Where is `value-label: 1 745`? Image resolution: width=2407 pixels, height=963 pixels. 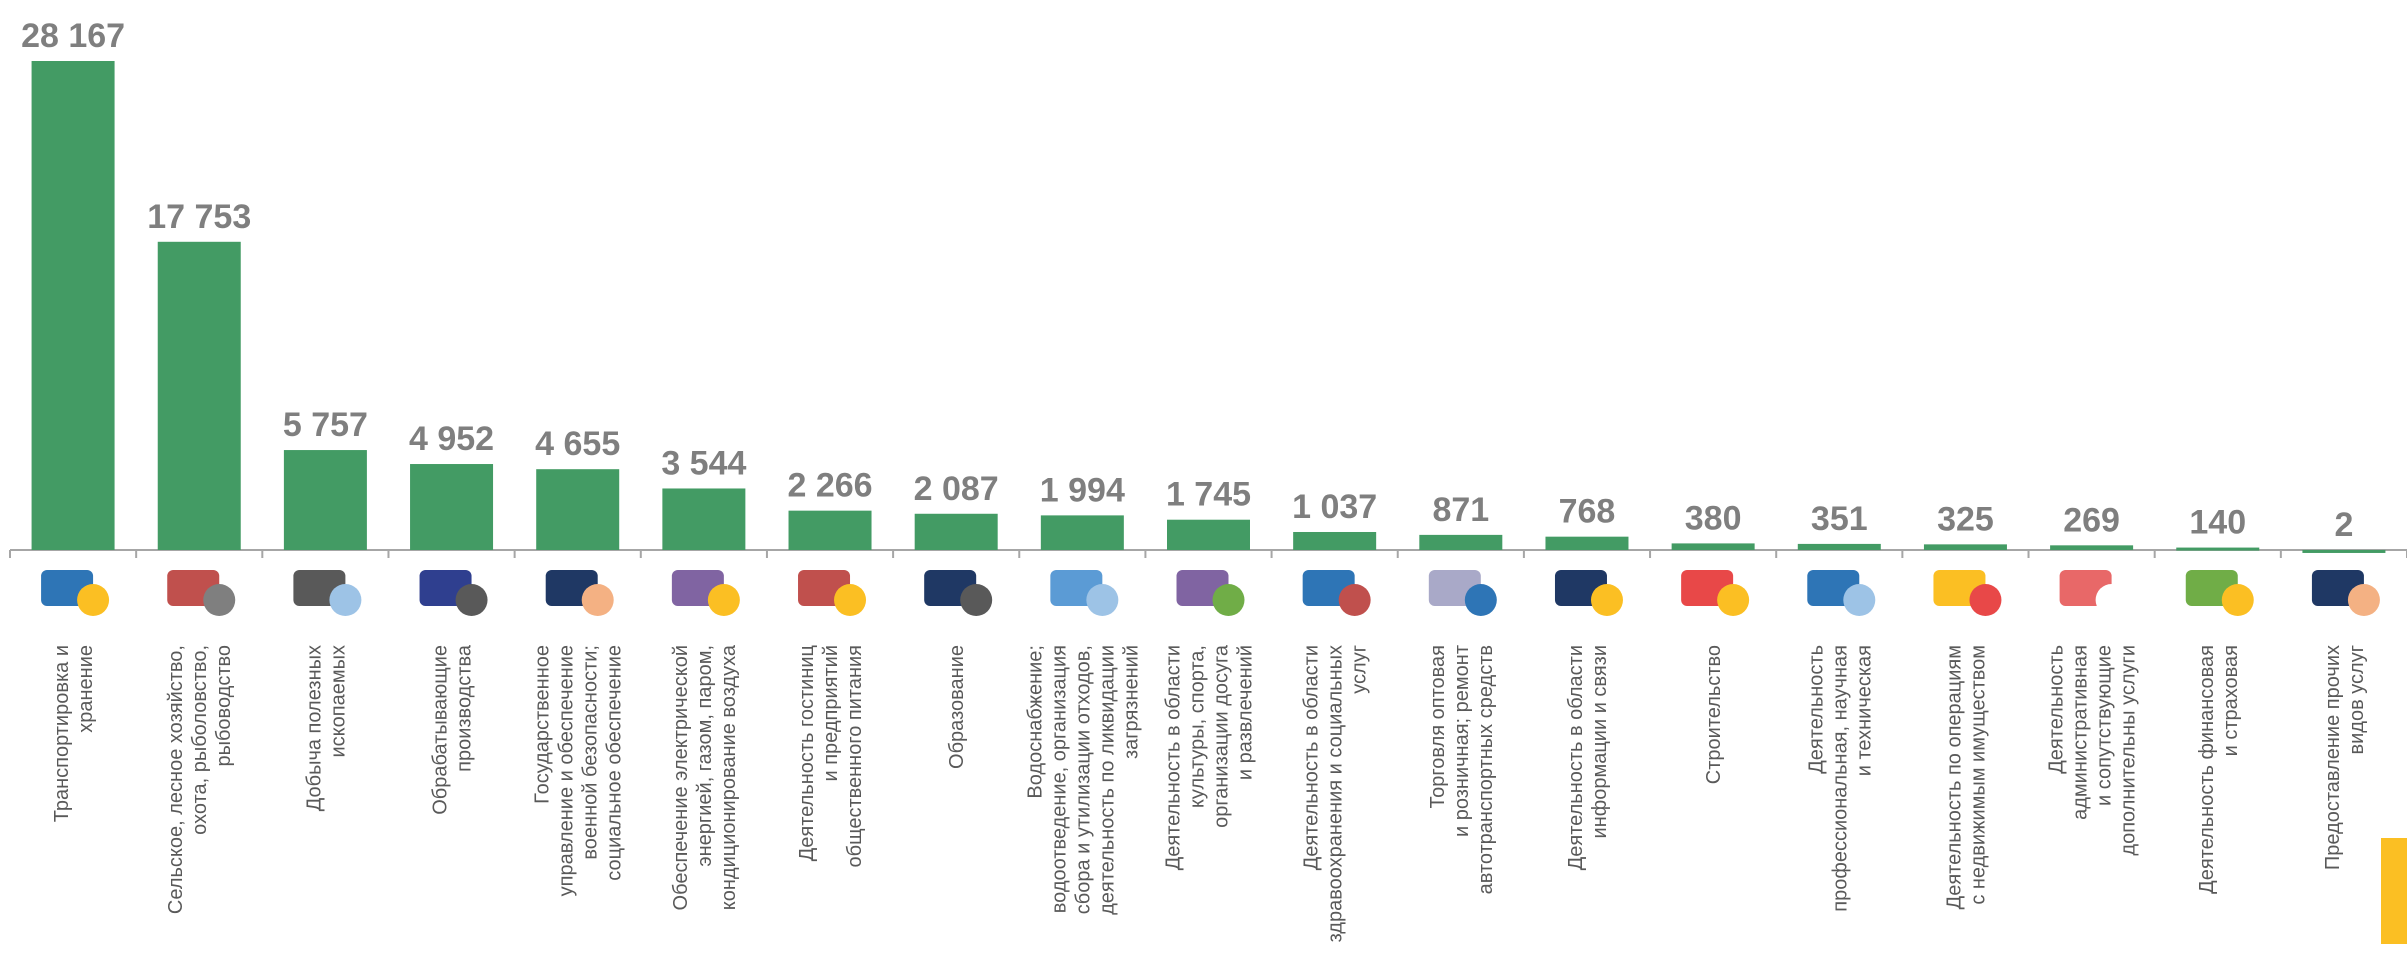
value-label: 1 745 is located at coordinates (1208, 495).